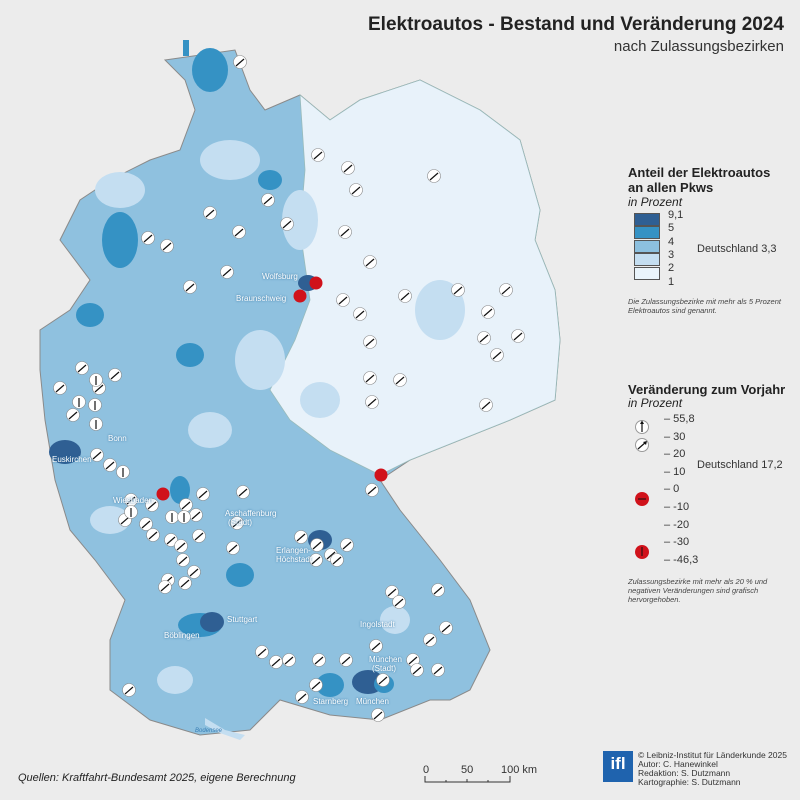 The height and width of the screenshot is (800, 800). What do you see at coordinates (293, 550) in the screenshot?
I see `label-erlangen: Erlangen-` at bounding box center [293, 550].